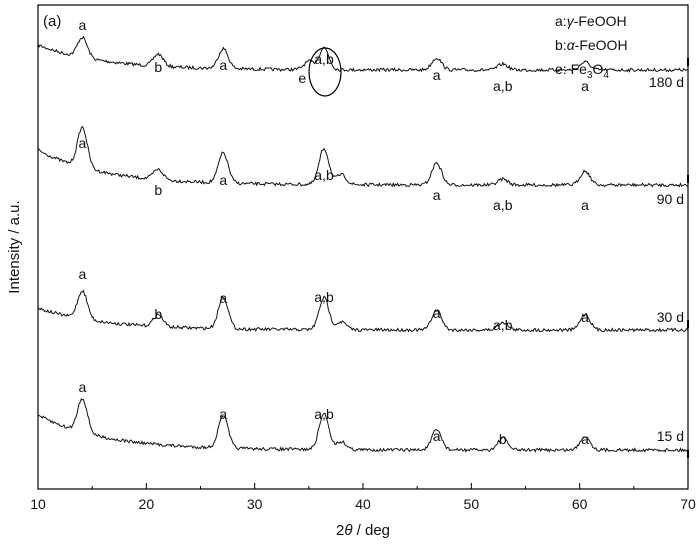 The width and height of the screenshot is (700, 544). Describe the element at coordinates (363, 311) in the screenshot. I see `trace-30d` at that location.